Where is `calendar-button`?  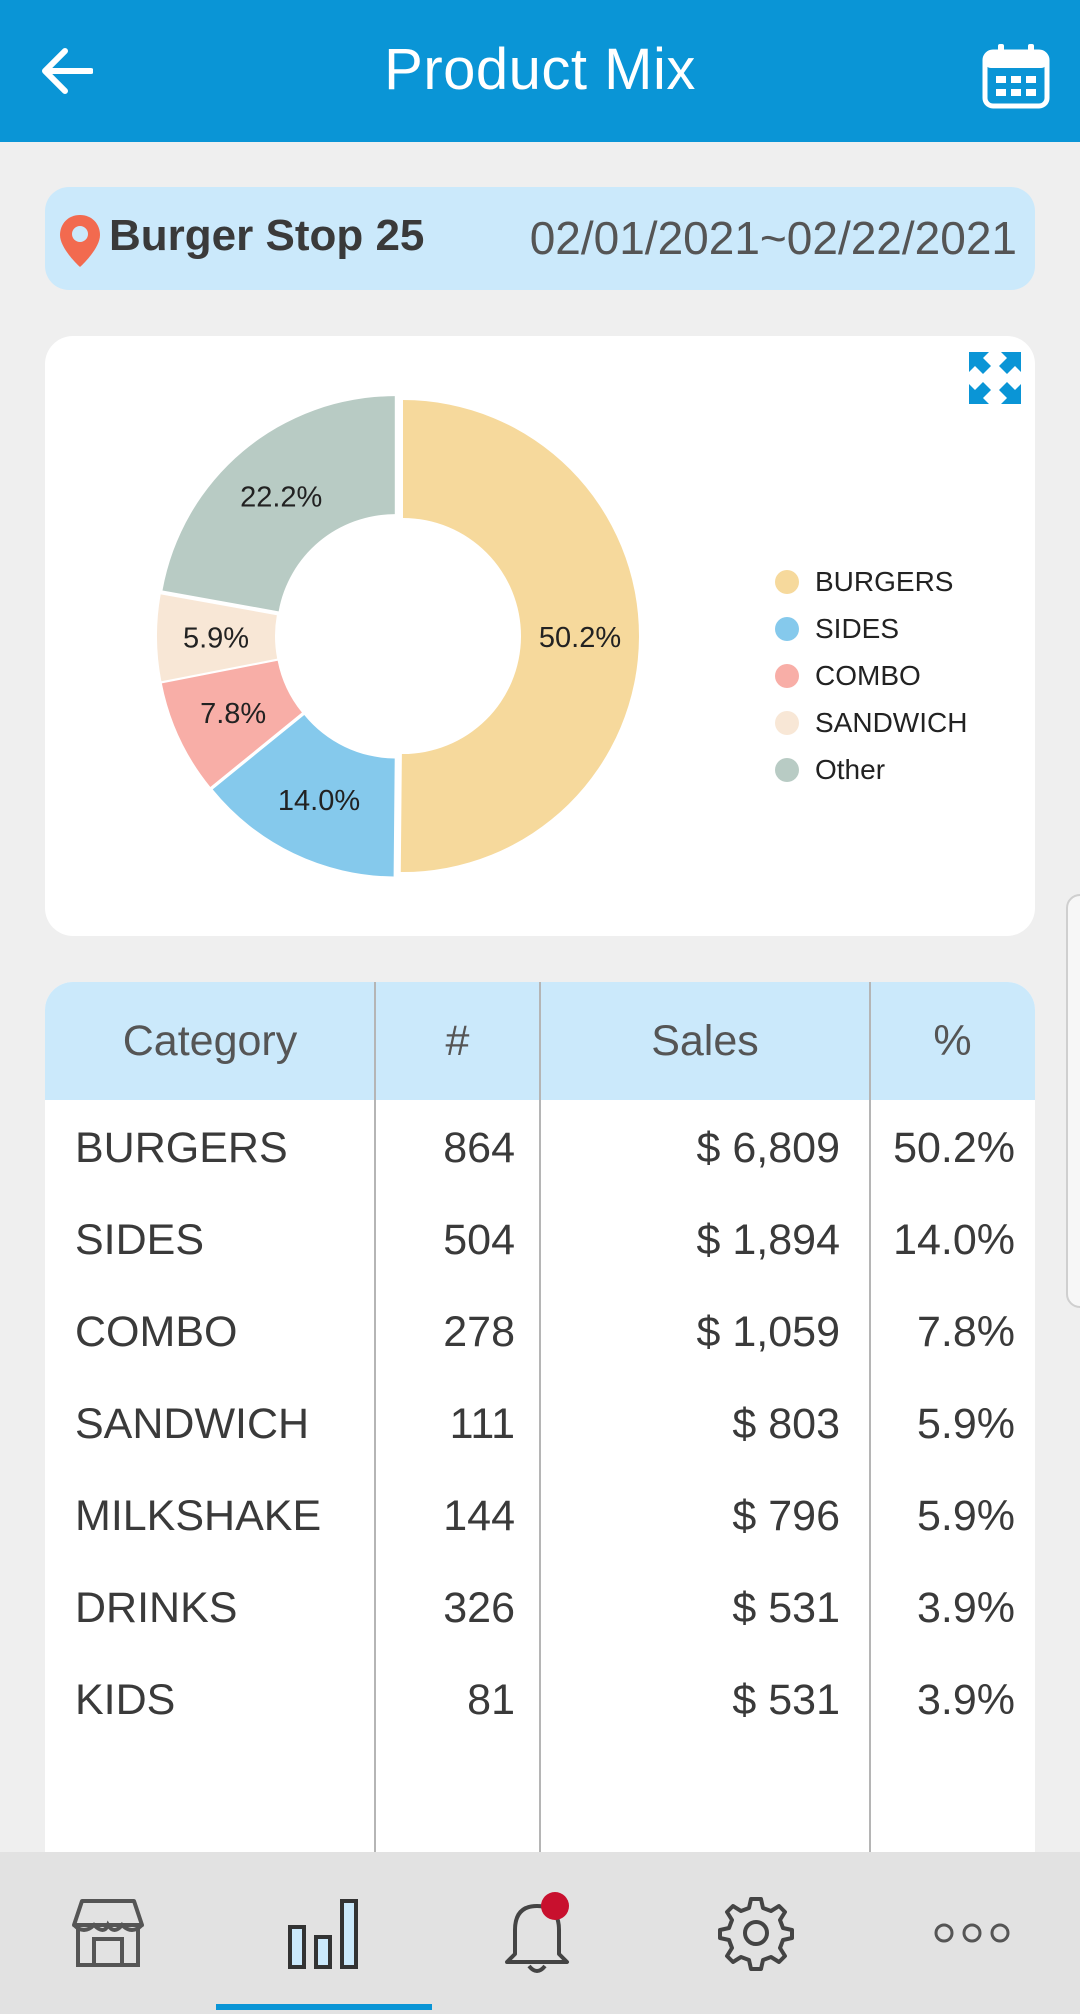 calendar-button is located at coordinates (1016, 76).